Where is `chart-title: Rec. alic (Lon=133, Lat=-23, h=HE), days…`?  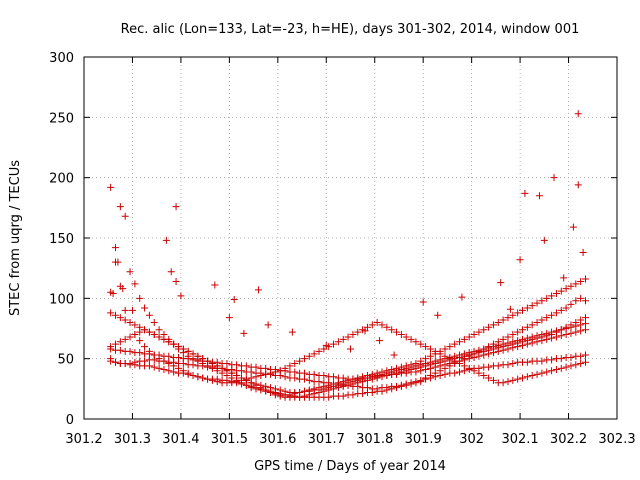 chart-title: Rec. alic (Lon=133, Lat=-23, h=HE), days… is located at coordinates (350, 29).